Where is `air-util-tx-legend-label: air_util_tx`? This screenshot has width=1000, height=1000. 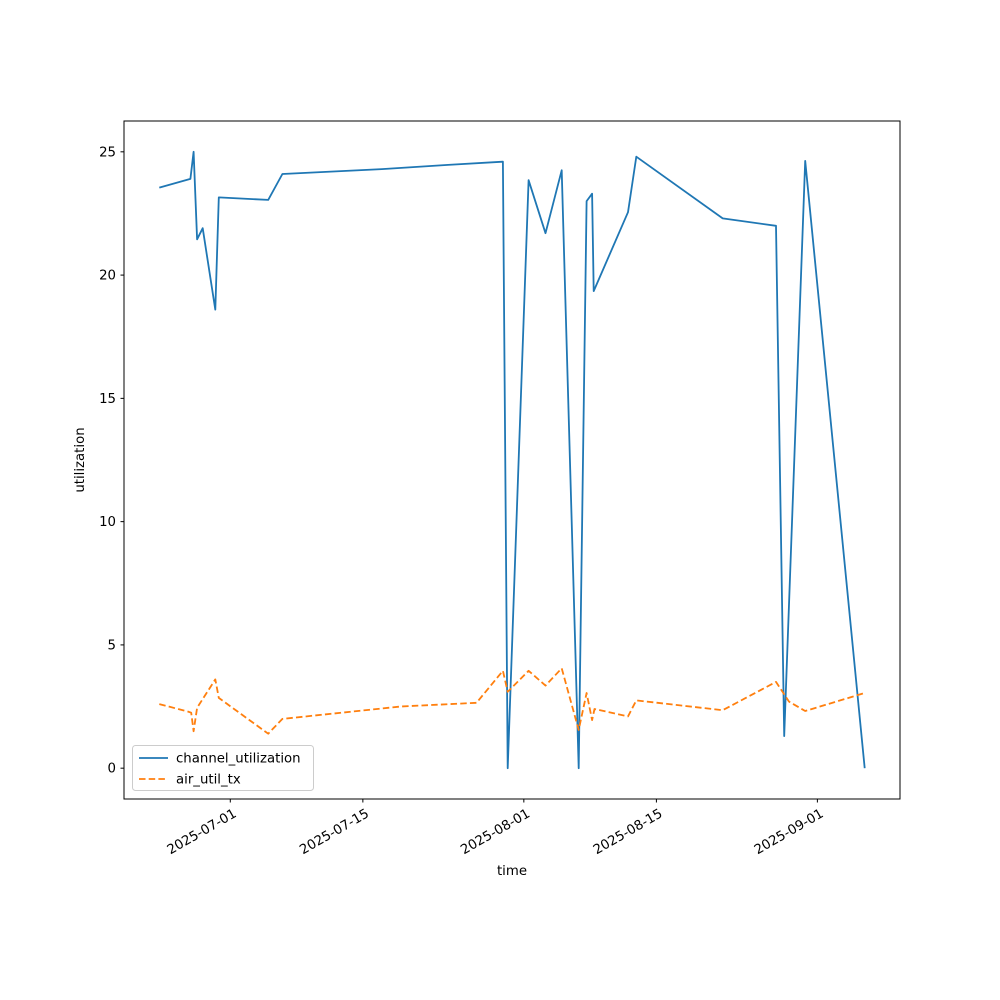
air-util-tx-legend-label: air_util_tx is located at coordinates (208, 780).